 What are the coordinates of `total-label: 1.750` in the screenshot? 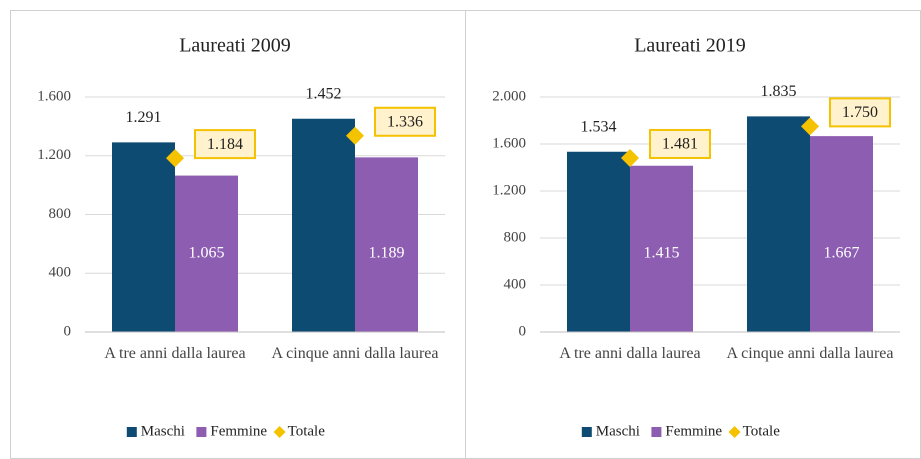 It's located at (860, 112).